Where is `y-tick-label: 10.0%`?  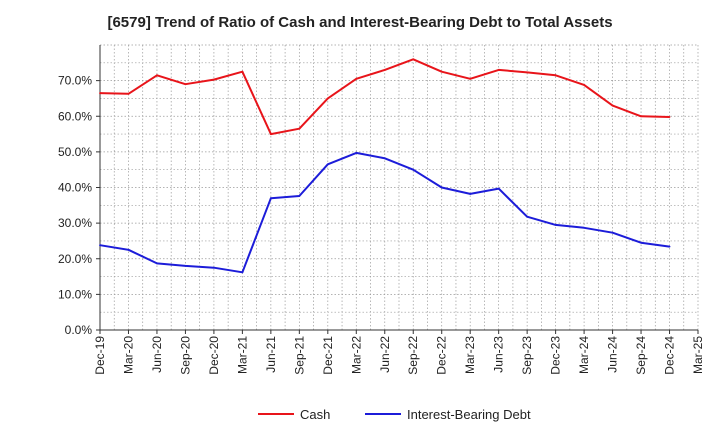
y-tick-label: 10.0% is located at coordinates (75, 294).